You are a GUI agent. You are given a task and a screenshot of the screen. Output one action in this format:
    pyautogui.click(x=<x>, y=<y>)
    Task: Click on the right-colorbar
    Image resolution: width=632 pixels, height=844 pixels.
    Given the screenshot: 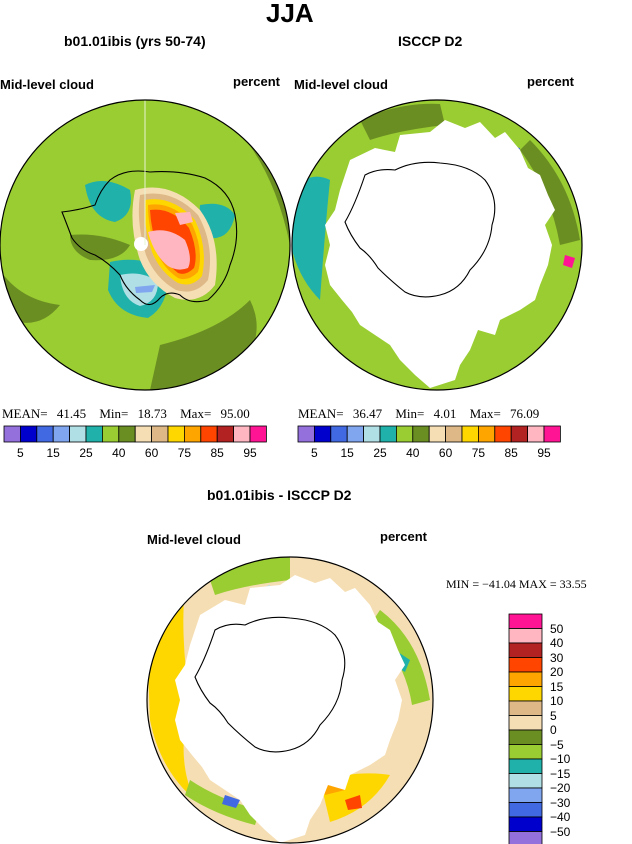 What is the action you would take?
    pyautogui.click(x=429, y=434)
    